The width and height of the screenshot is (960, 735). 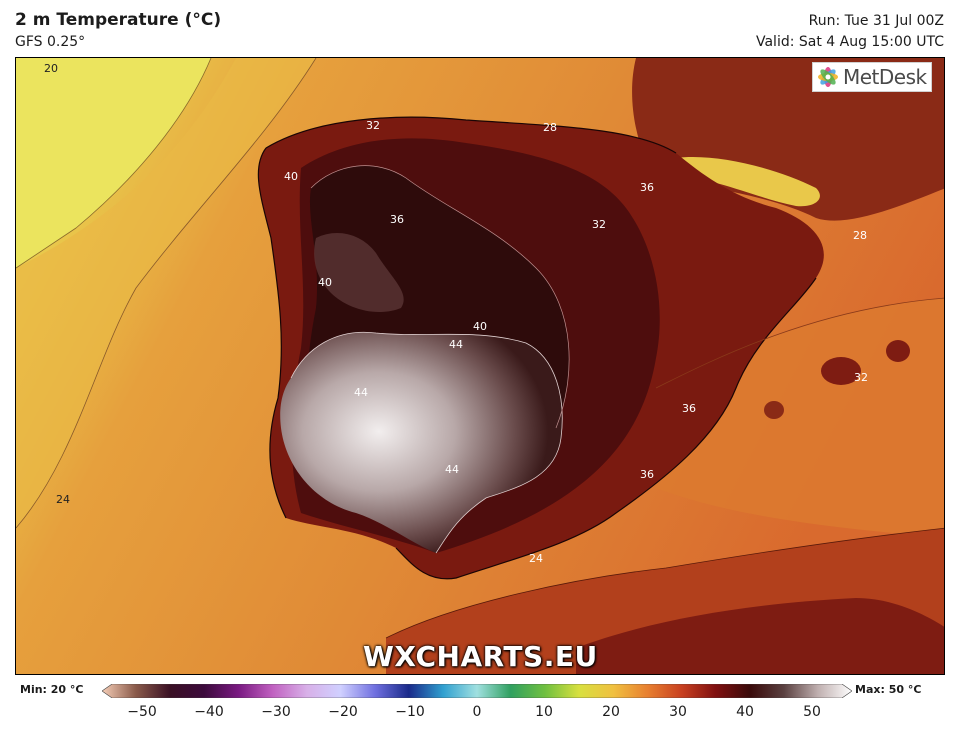 What do you see at coordinates (118, 20) in the screenshot?
I see `chart-title: 2 m Temperature (°C)` at bounding box center [118, 20].